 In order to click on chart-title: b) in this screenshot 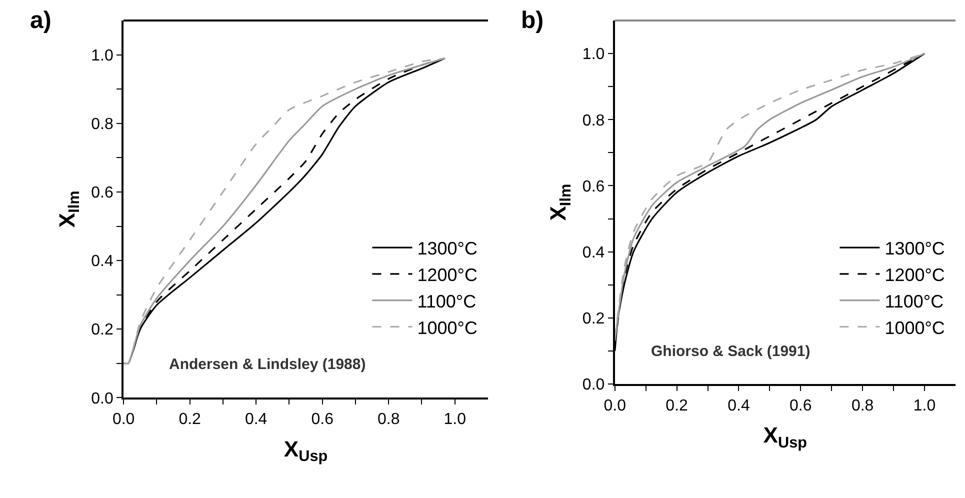, I will do `click(532, 20)`.